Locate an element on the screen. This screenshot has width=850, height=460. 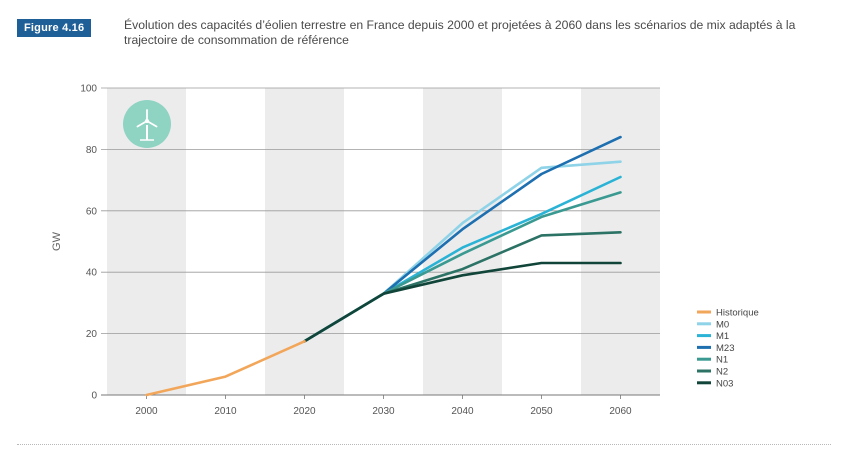
x-axis-ticks: 2000 2010 2020 2030 2040 2050 2060 is located at coordinates (383, 406).